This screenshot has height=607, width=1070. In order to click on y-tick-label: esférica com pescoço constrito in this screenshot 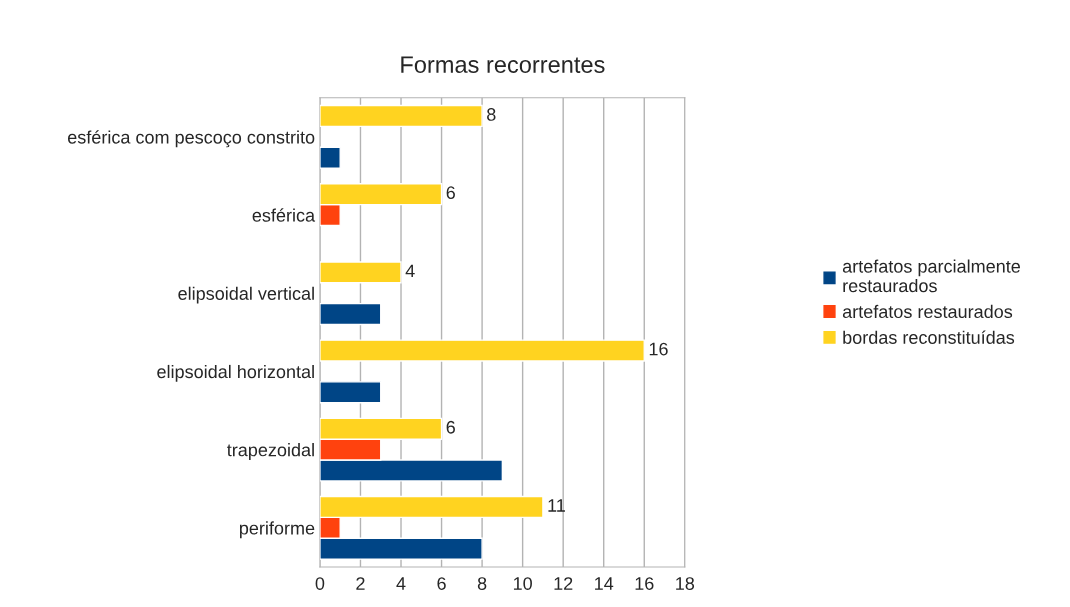, I will do `click(191, 139)`.